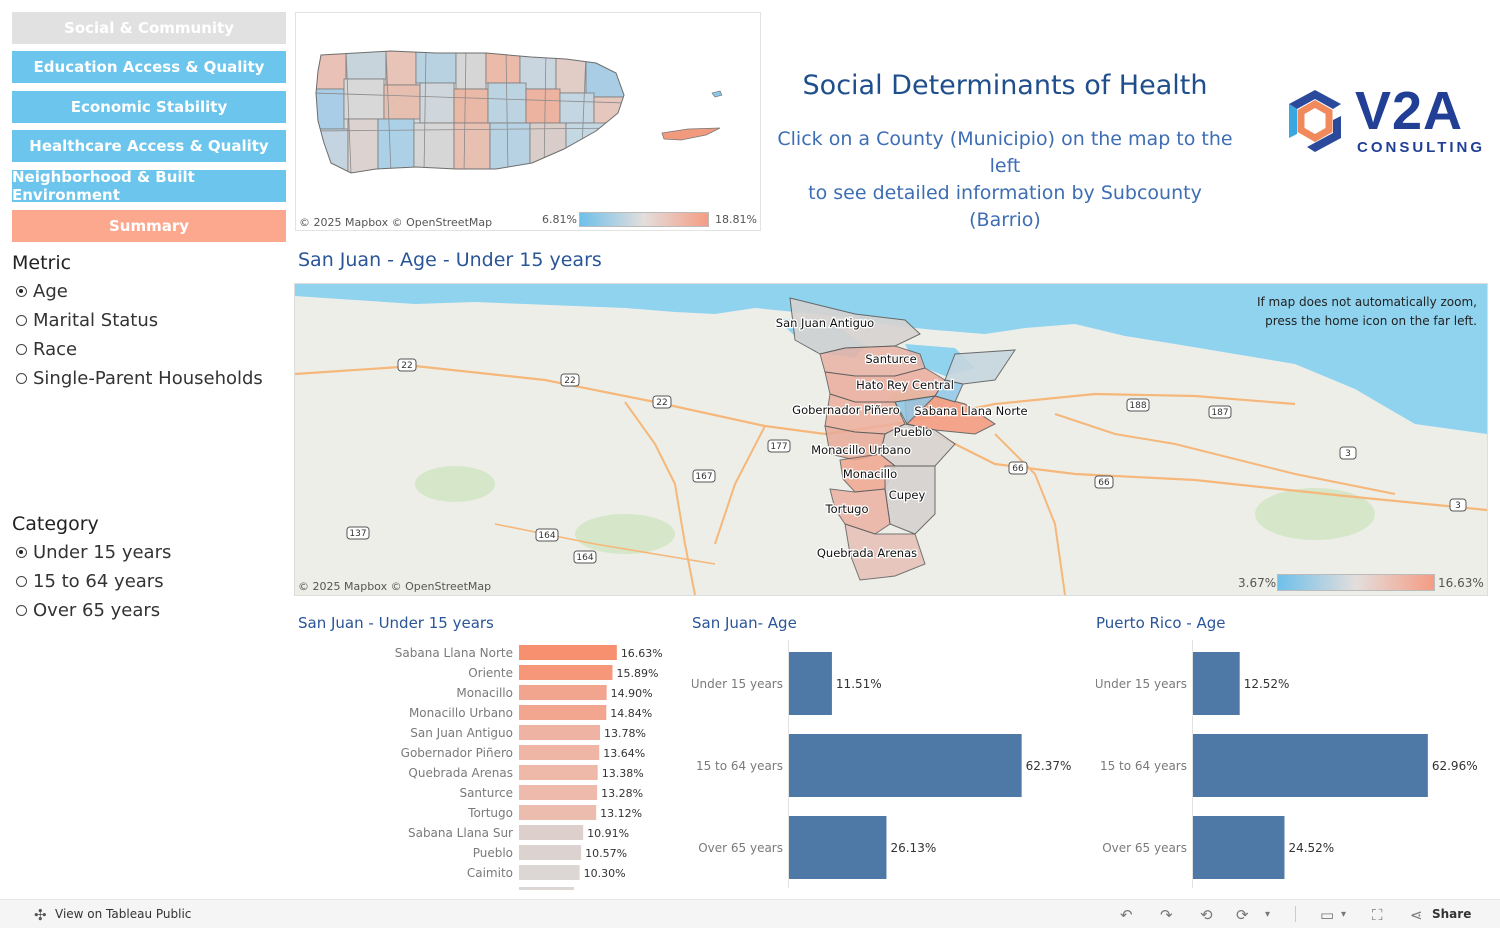  I want to click on logo-text: V2A, so click(1409, 111).